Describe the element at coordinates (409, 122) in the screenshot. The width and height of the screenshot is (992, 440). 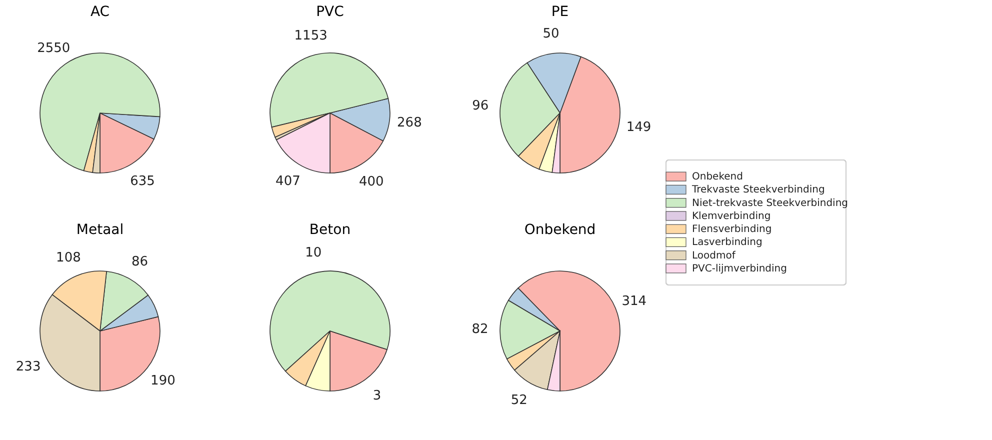
I see `data-label: 268` at that location.